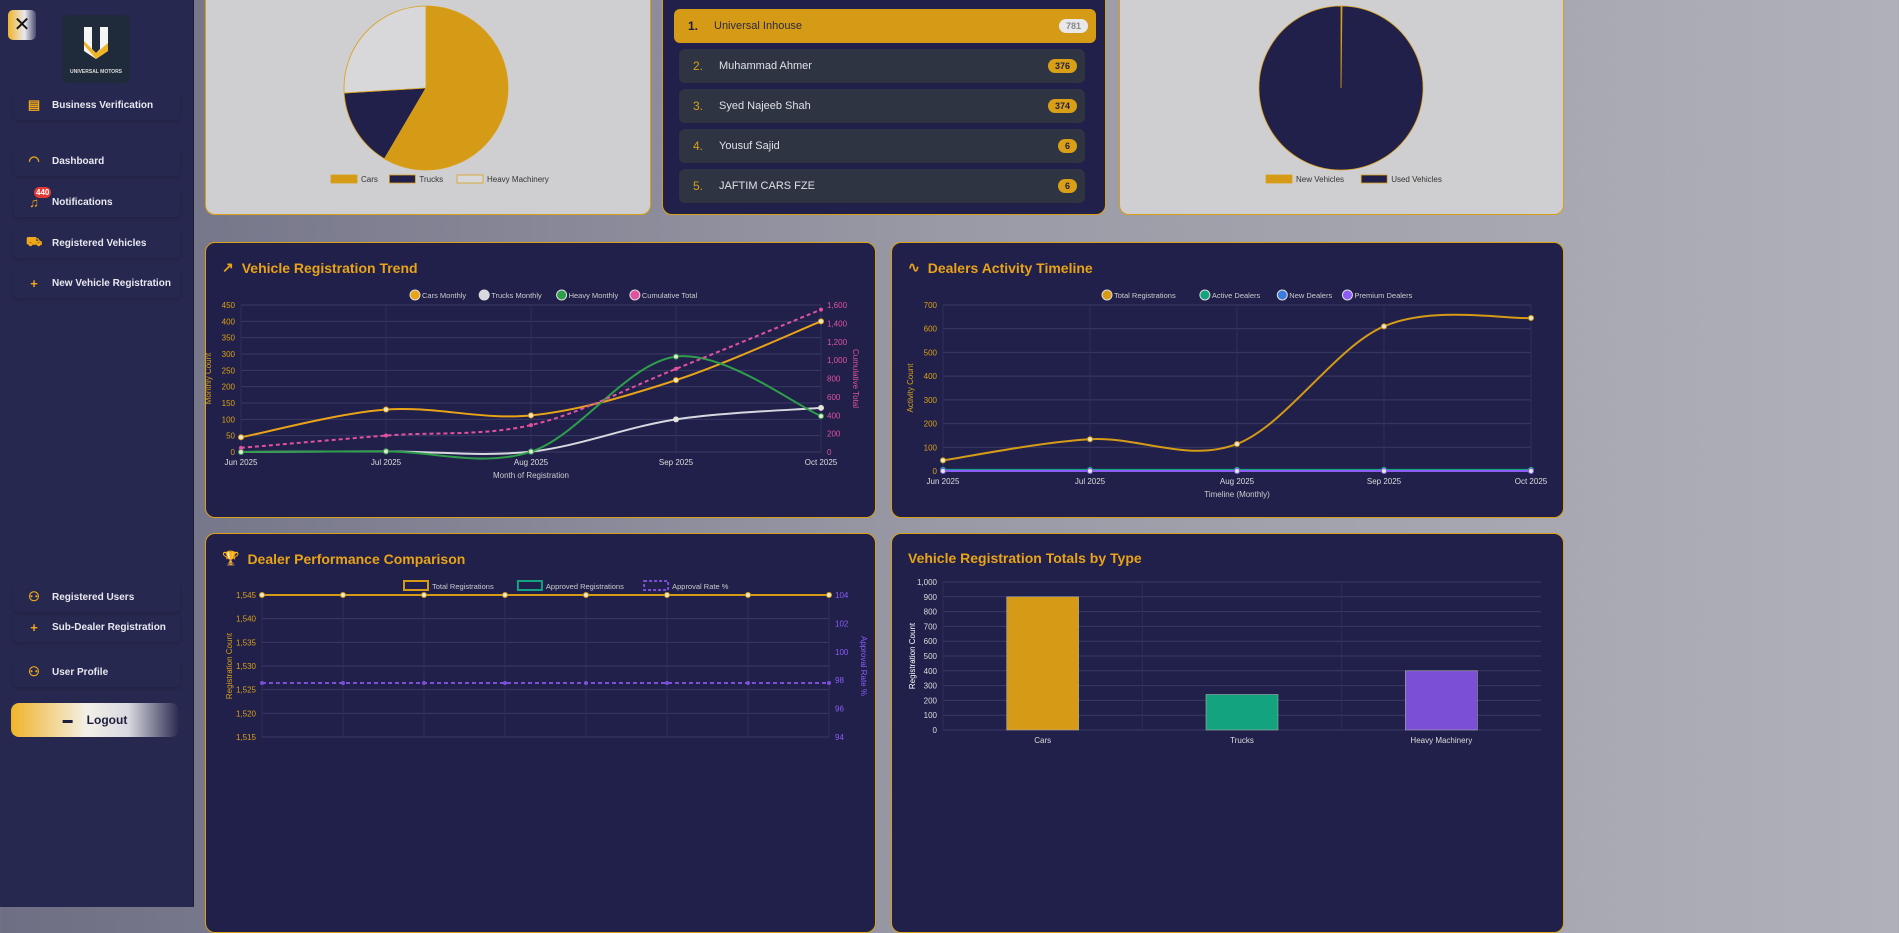 The width and height of the screenshot is (1899, 933). Describe the element at coordinates (670, 295) in the screenshot. I see `legend-label: Cumulative Total` at that location.